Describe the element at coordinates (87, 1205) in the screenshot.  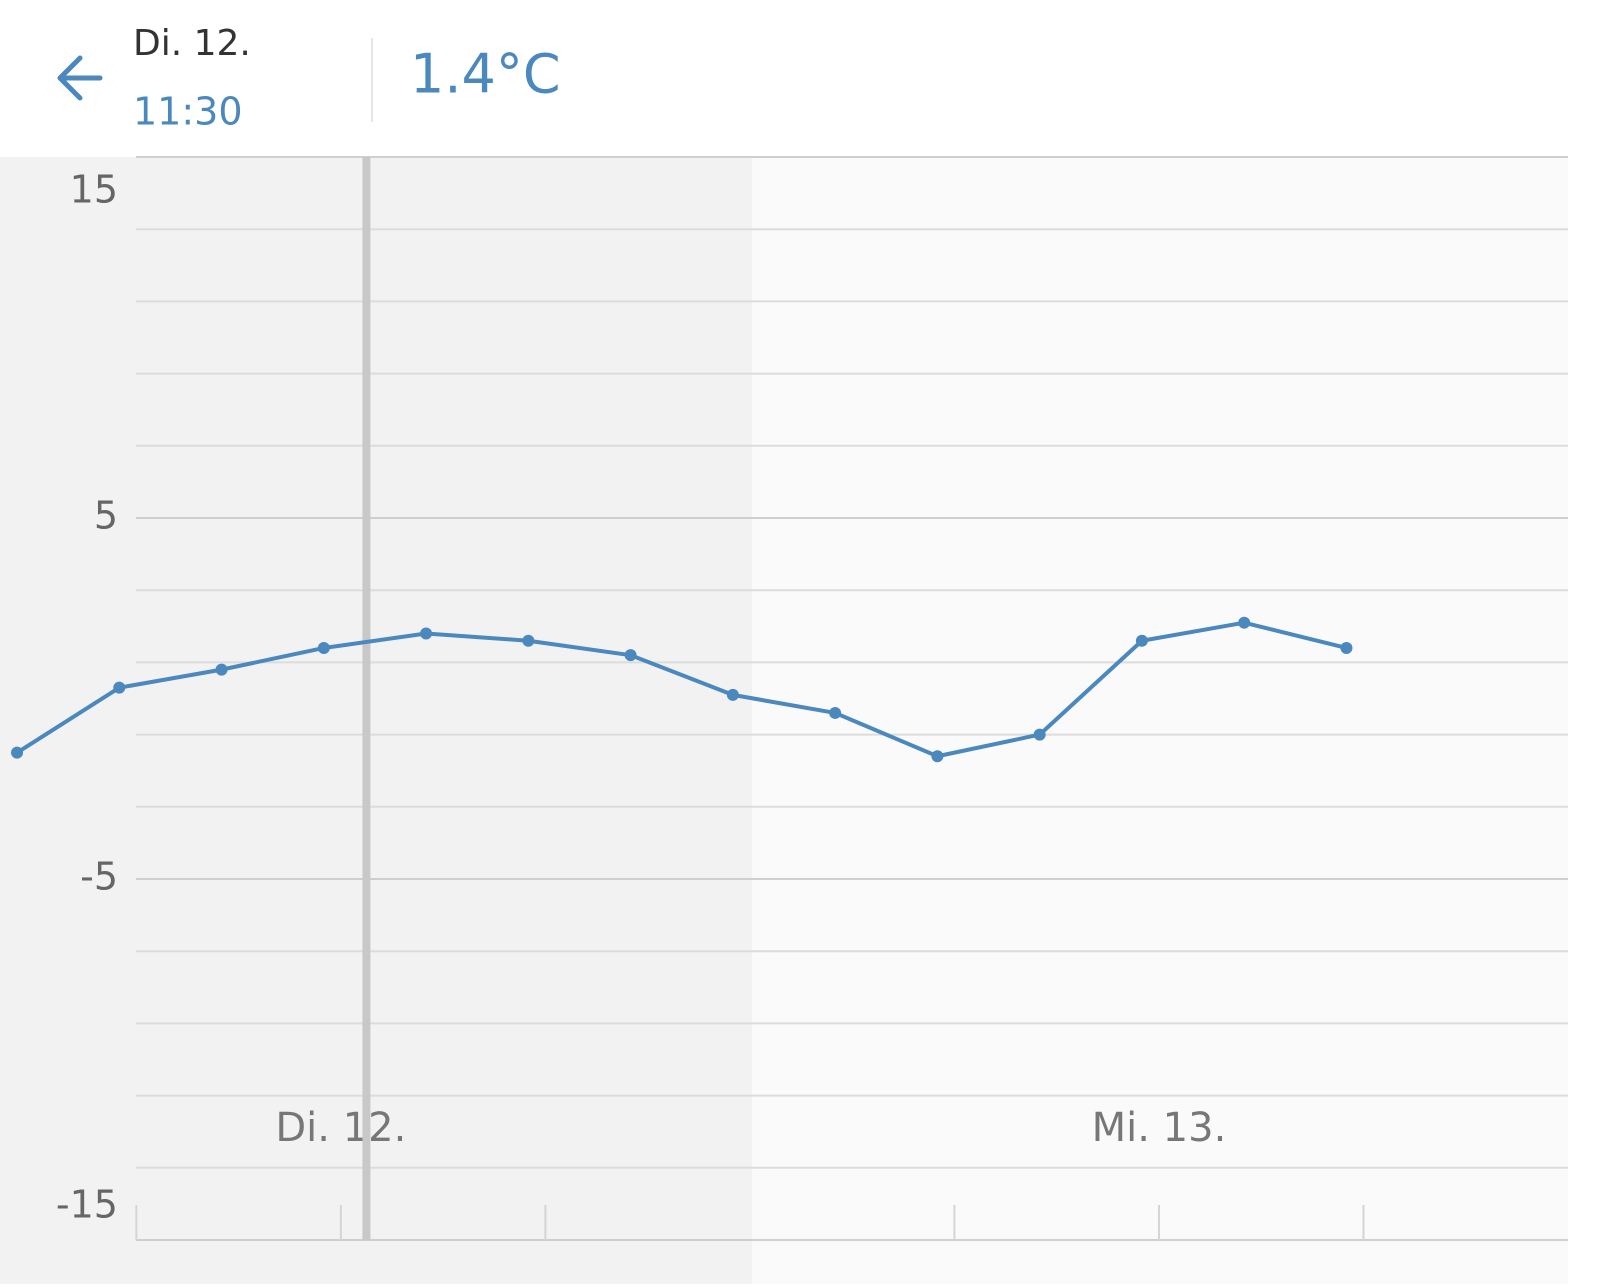
I see `y-tick-label: -15` at that location.